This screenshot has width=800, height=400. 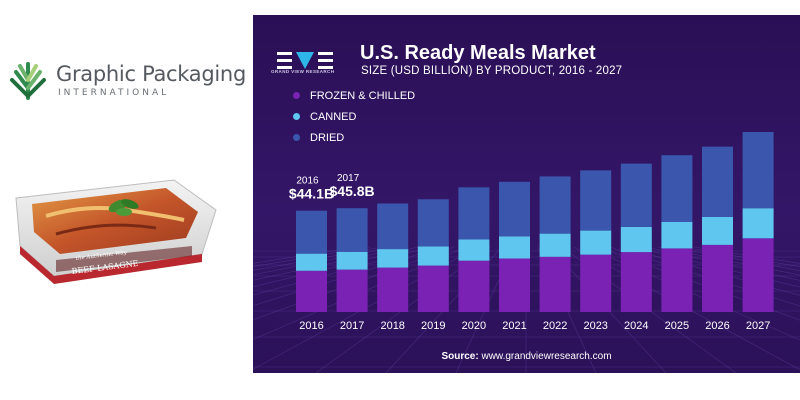 What do you see at coordinates (636, 239) in the screenshot?
I see `bar-canned-2024` at bounding box center [636, 239].